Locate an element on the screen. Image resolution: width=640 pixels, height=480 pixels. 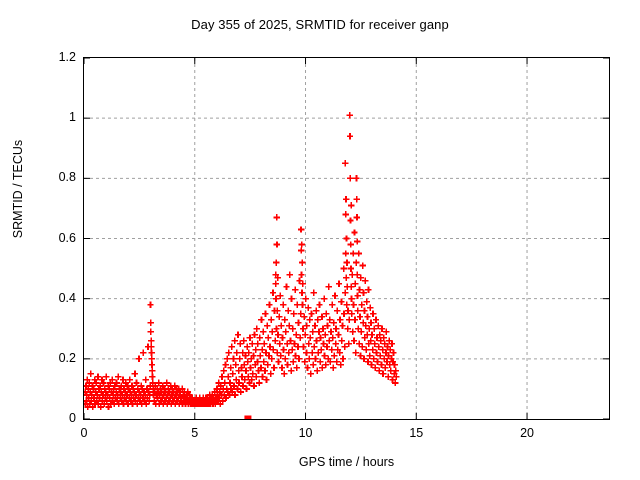
y-tick-label: 0.4 is located at coordinates (67, 297).